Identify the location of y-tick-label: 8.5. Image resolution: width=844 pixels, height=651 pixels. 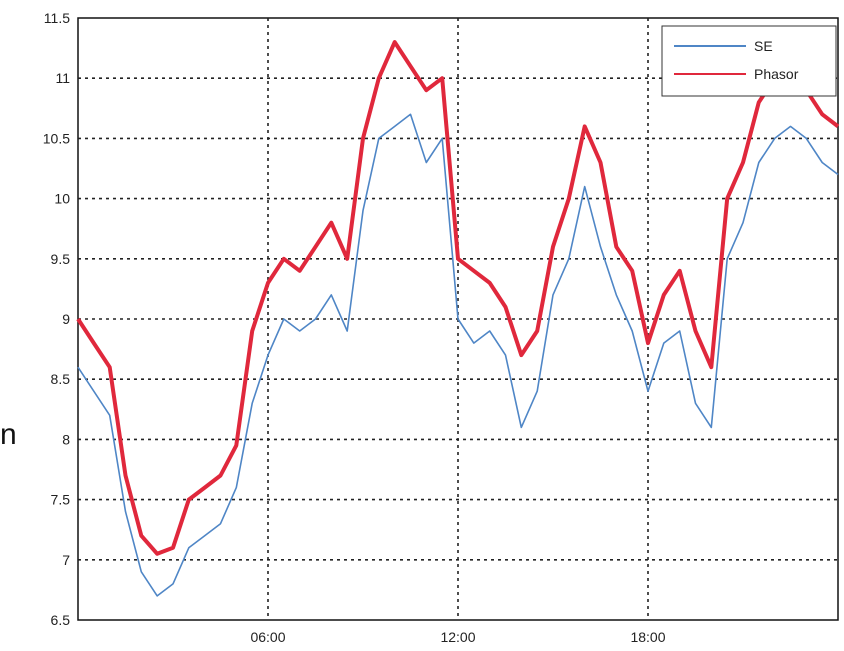
(61, 379).